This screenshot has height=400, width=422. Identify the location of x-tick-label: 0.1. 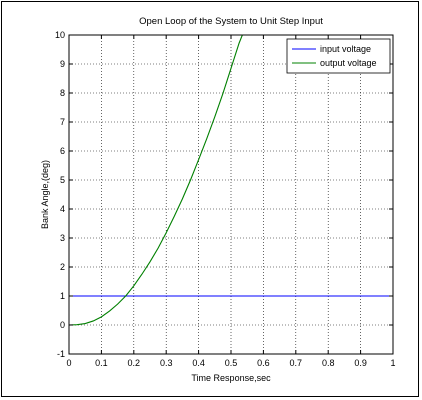
(101, 363).